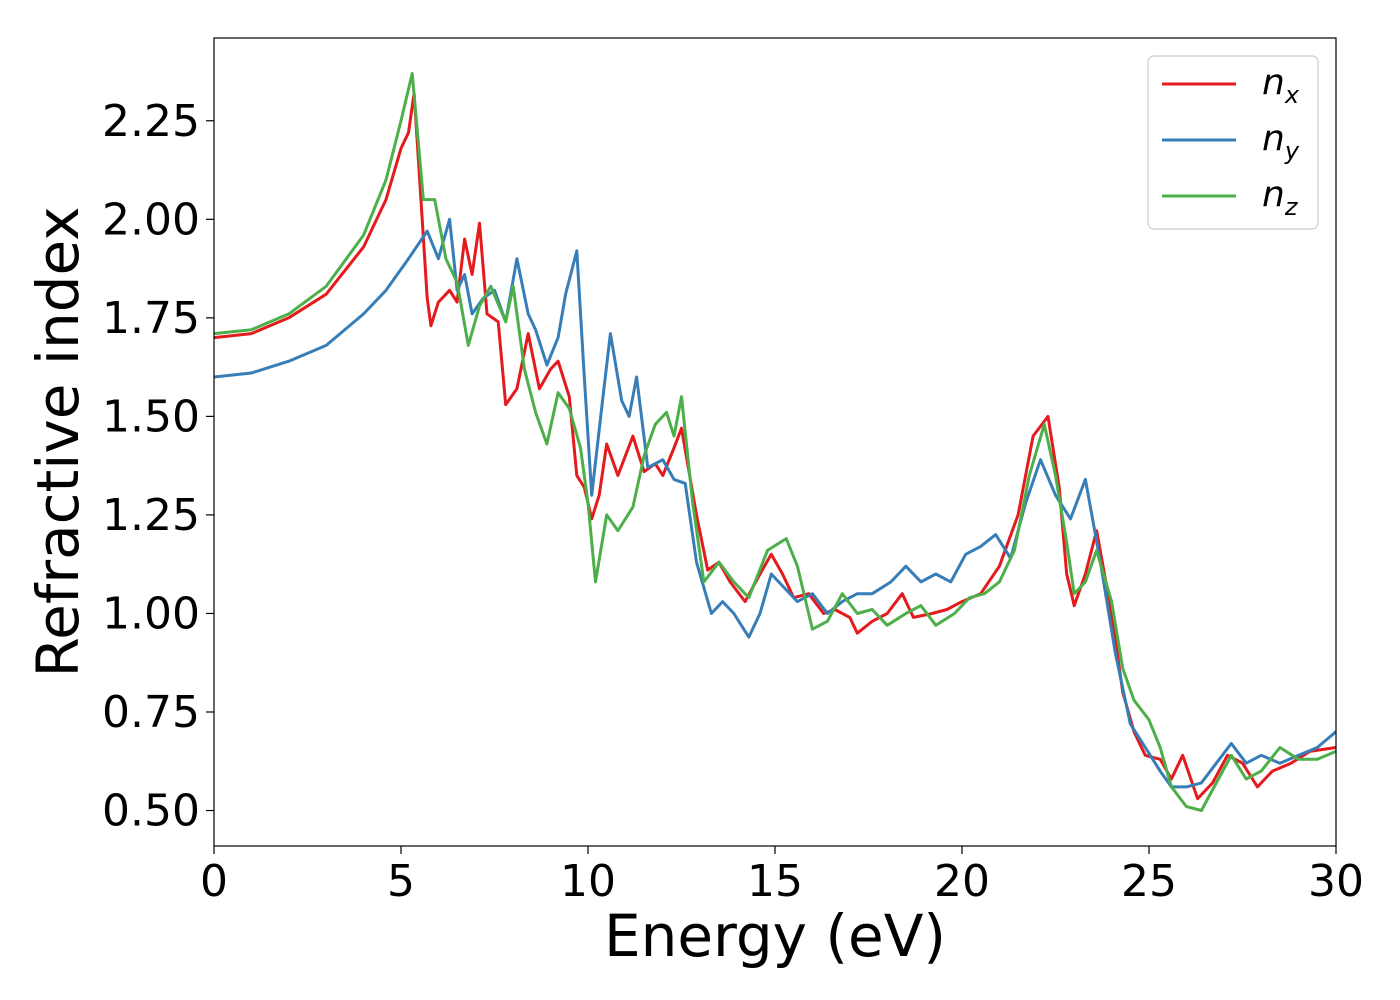 Image resolution: width=1400 pixels, height=1000 pixels. What do you see at coordinates (151, 318) in the screenshot?
I see `y-tick-label: 1.75` at bounding box center [151, 318].